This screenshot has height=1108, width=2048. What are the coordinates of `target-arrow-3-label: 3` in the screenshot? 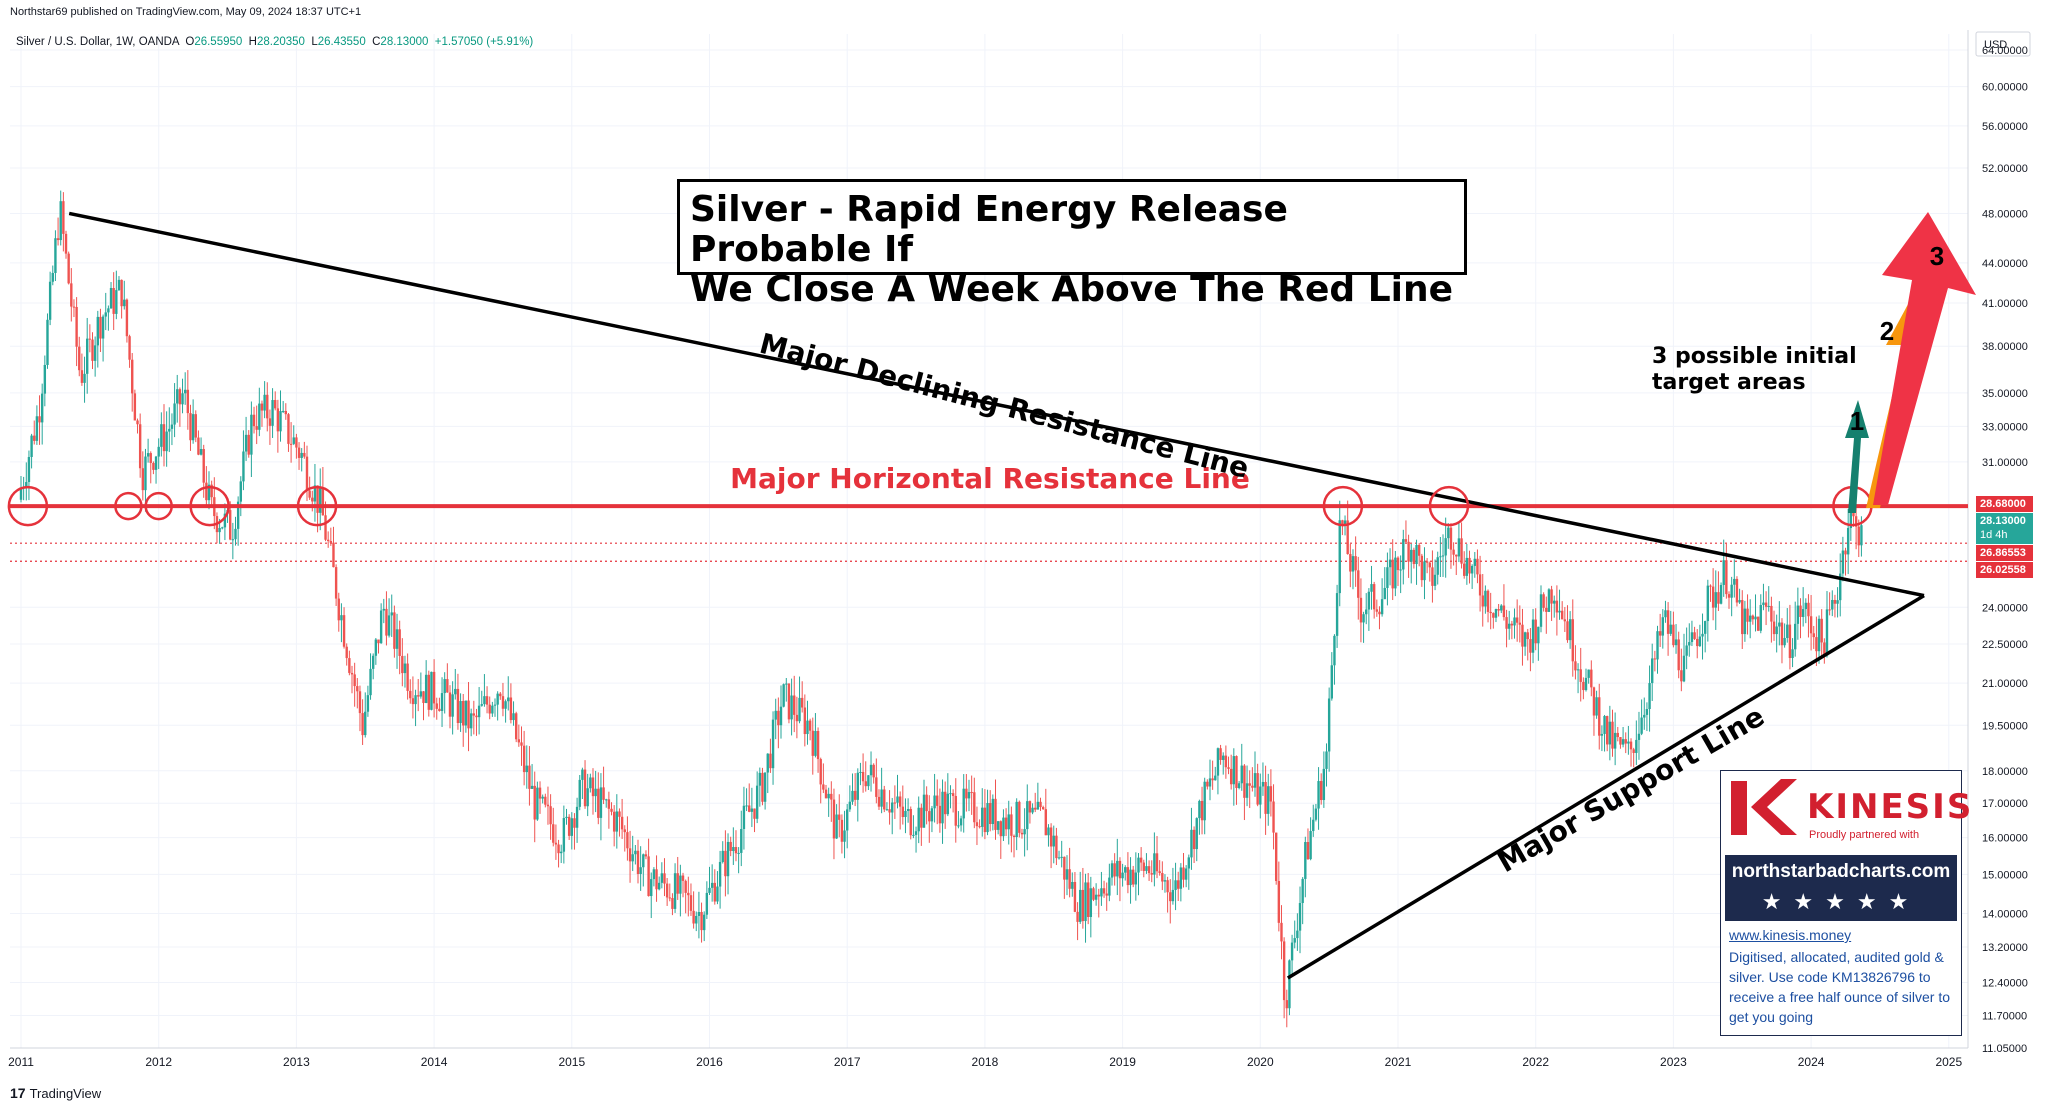 It's located at (1937, 256).